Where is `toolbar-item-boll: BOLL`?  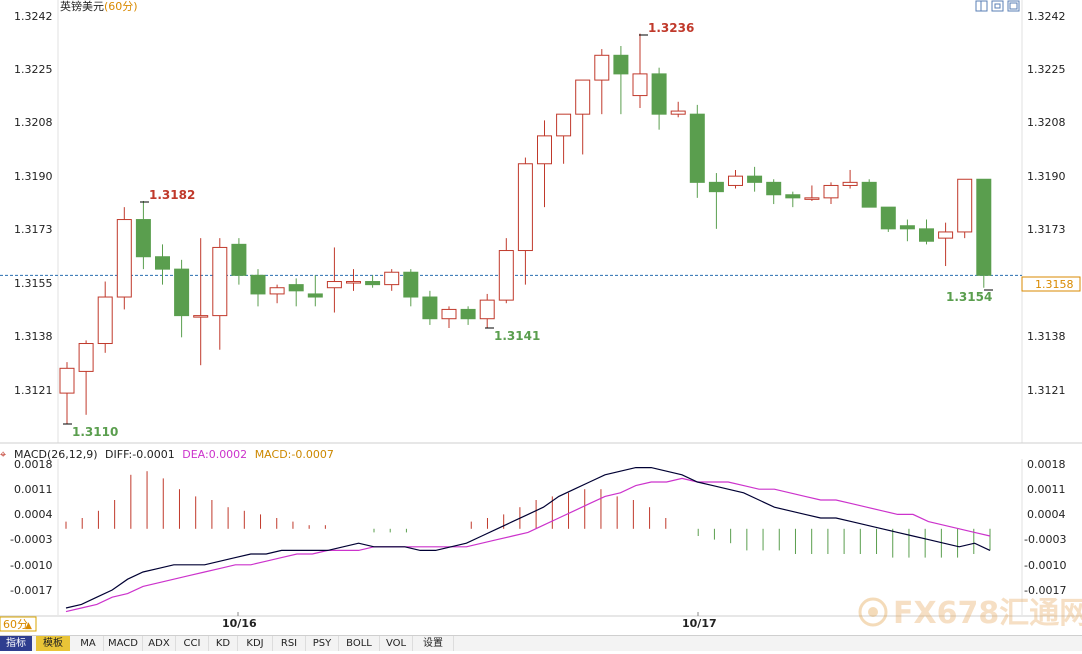 toolbar-item-boll: BOLL is located at coordinates (359, 643).